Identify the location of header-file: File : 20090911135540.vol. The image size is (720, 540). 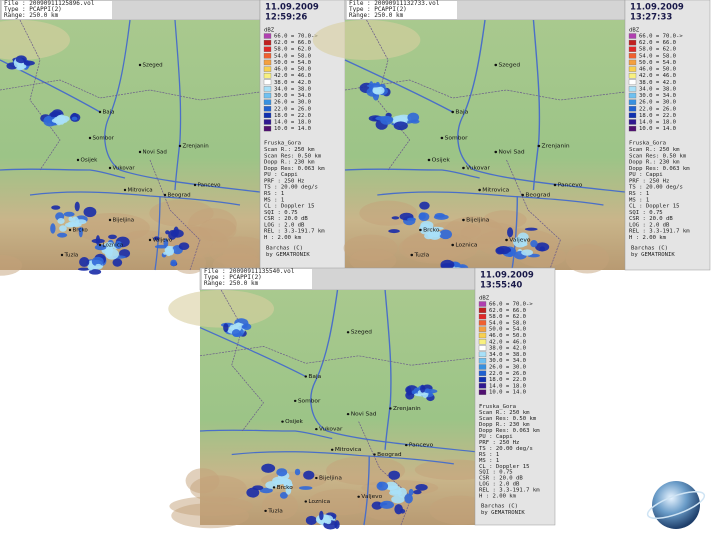
(249, 271).